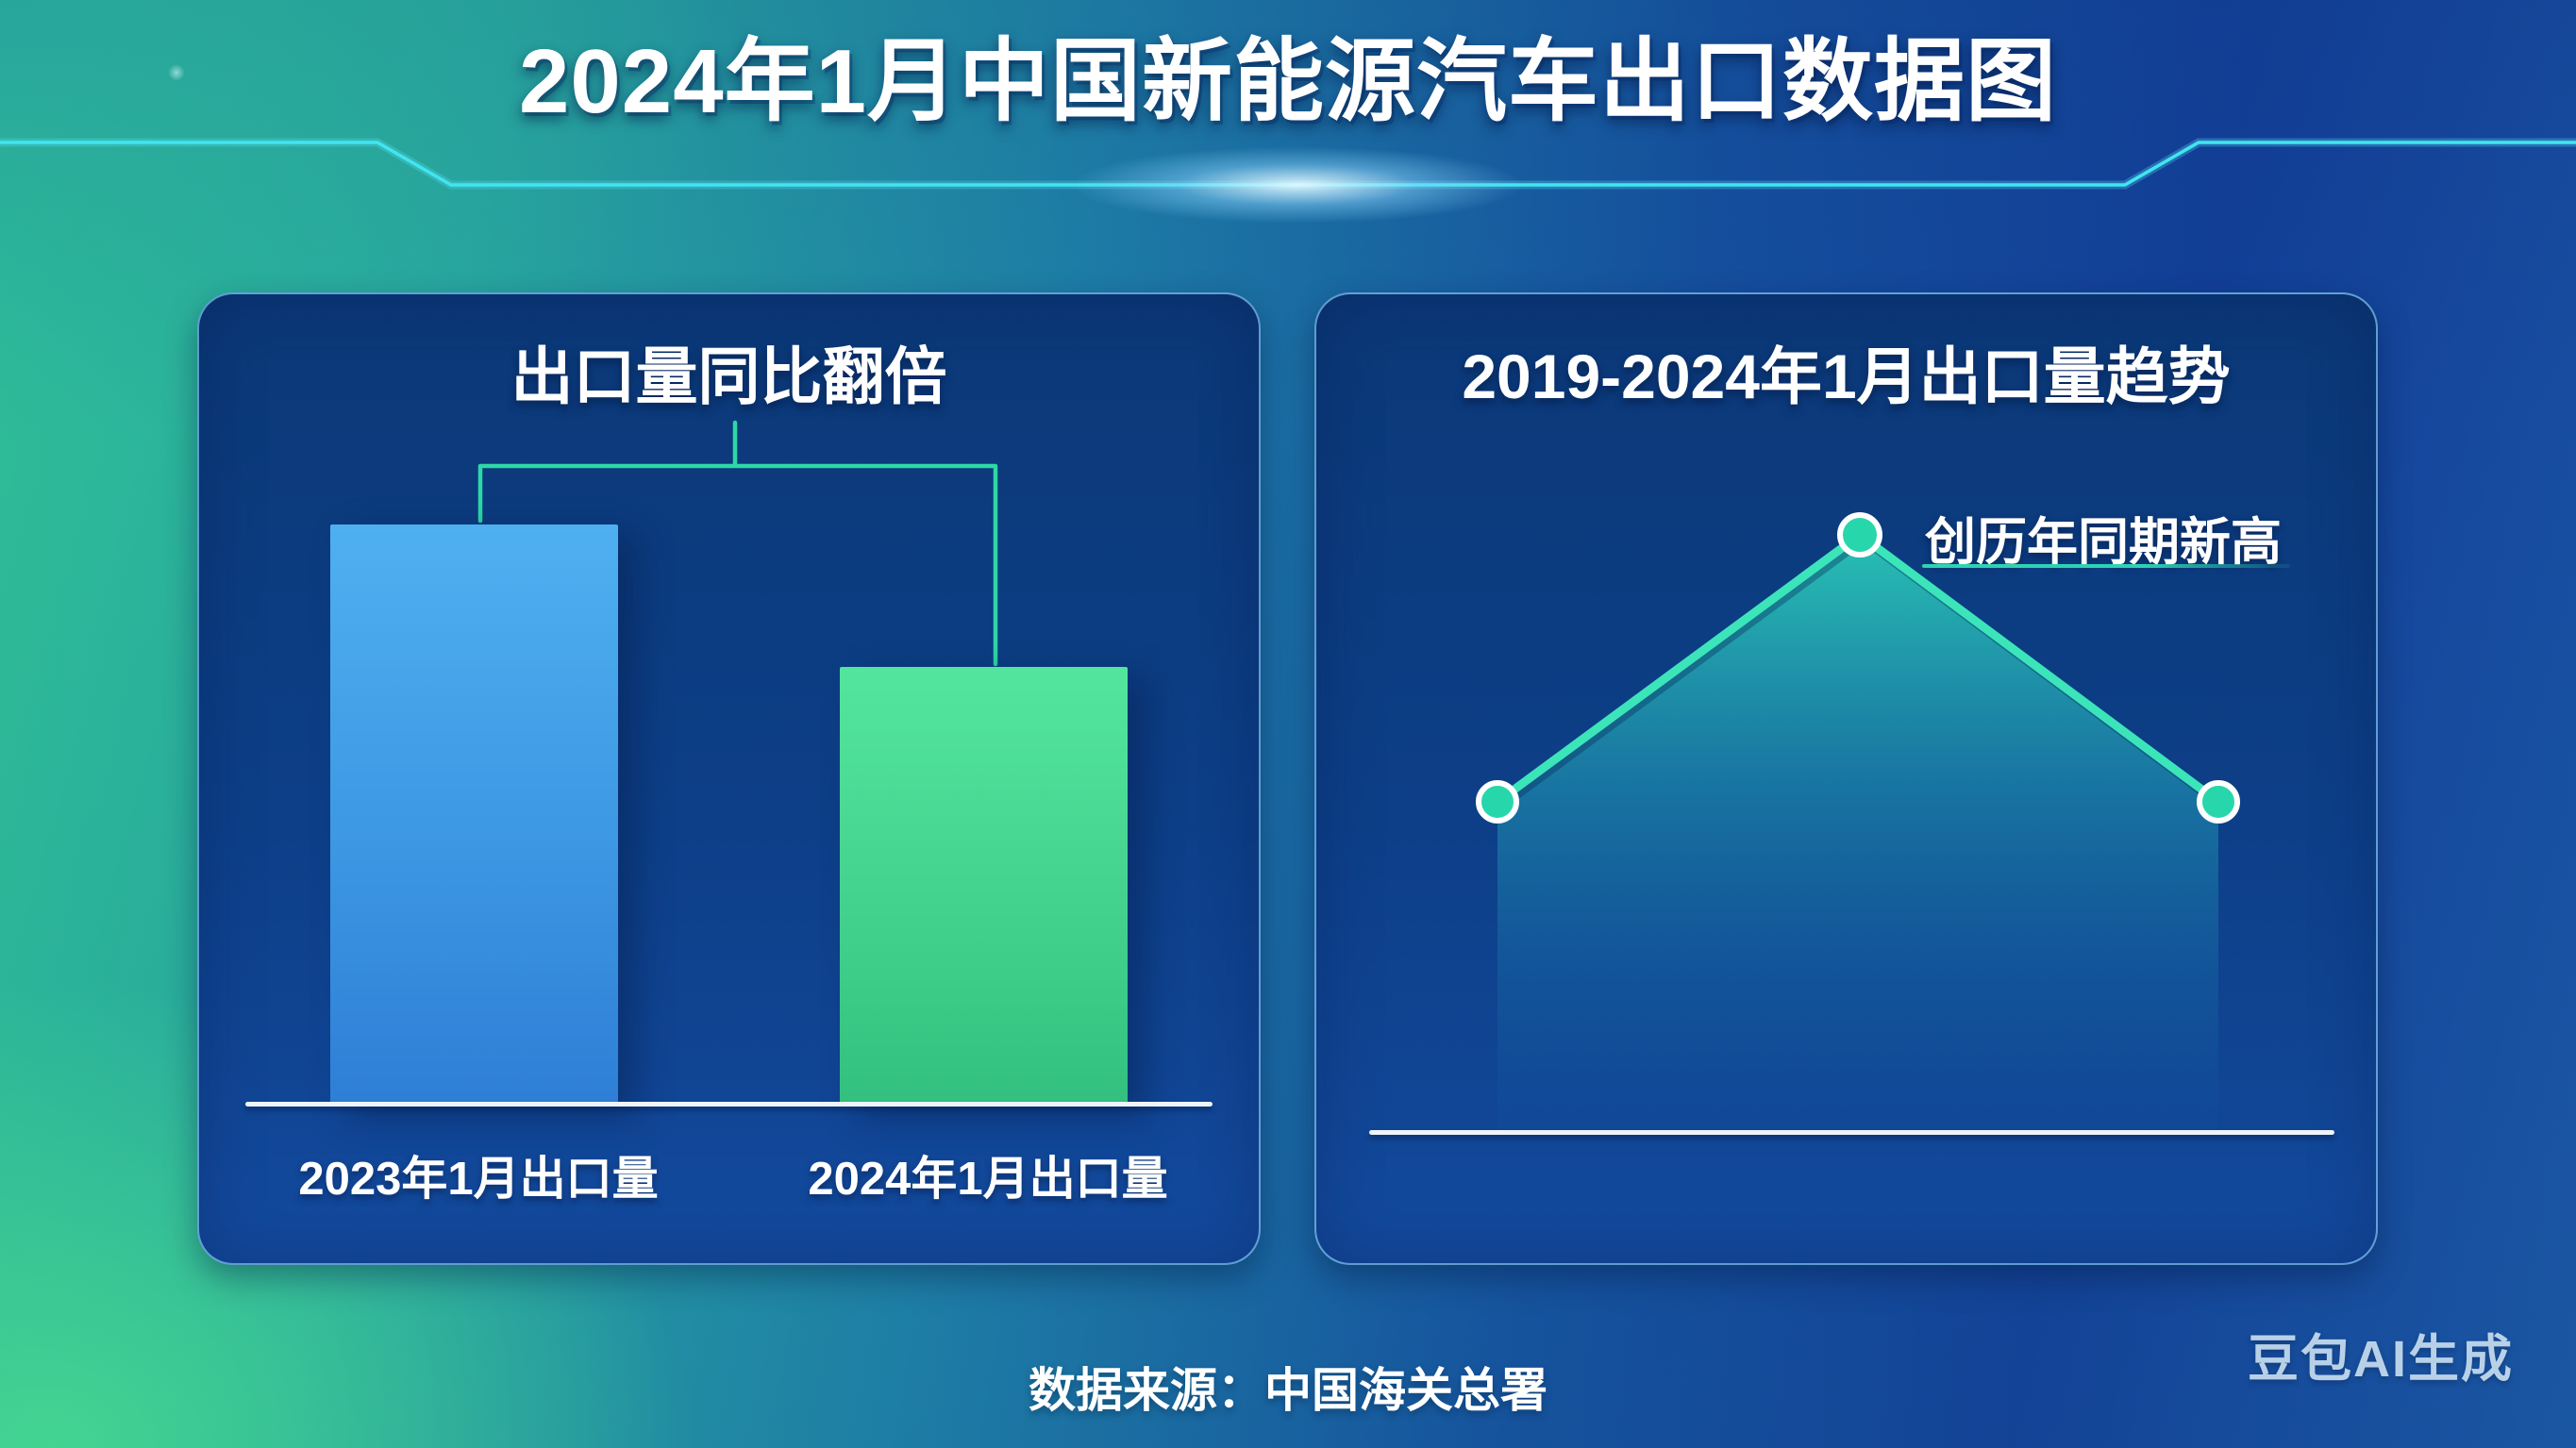  What do you see at coordinates (988, 1179) in the screenshot?
I see `bar-label-2024: 2024年1月出口量` at bounding box center [988, 1179].